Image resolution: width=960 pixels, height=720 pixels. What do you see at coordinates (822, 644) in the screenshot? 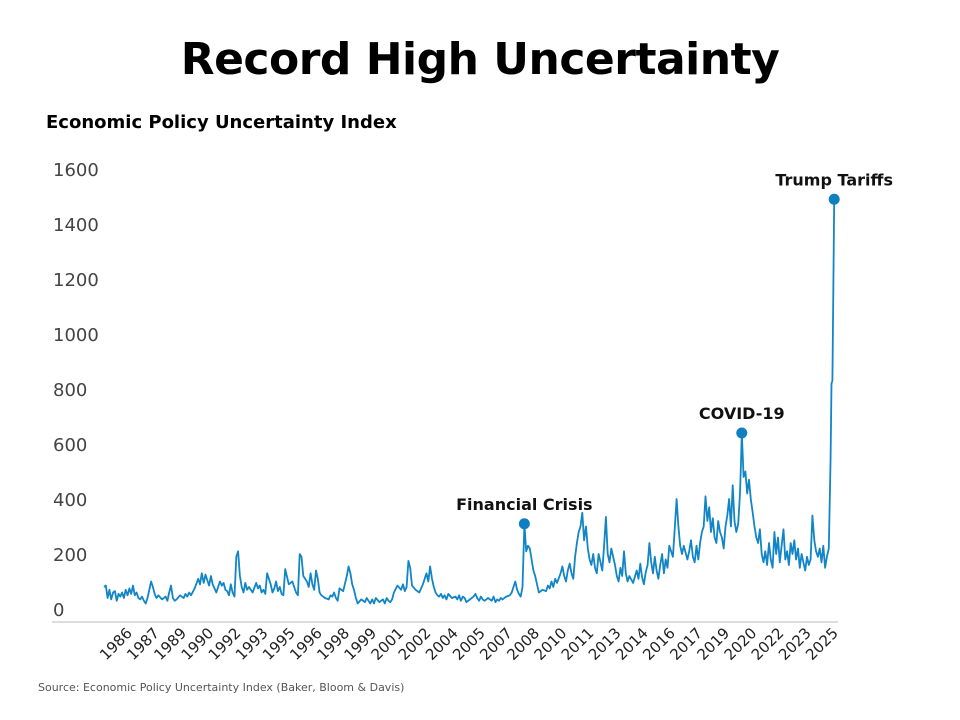
I see `x-tick-label: 2025` at bounding box center [822, 644].